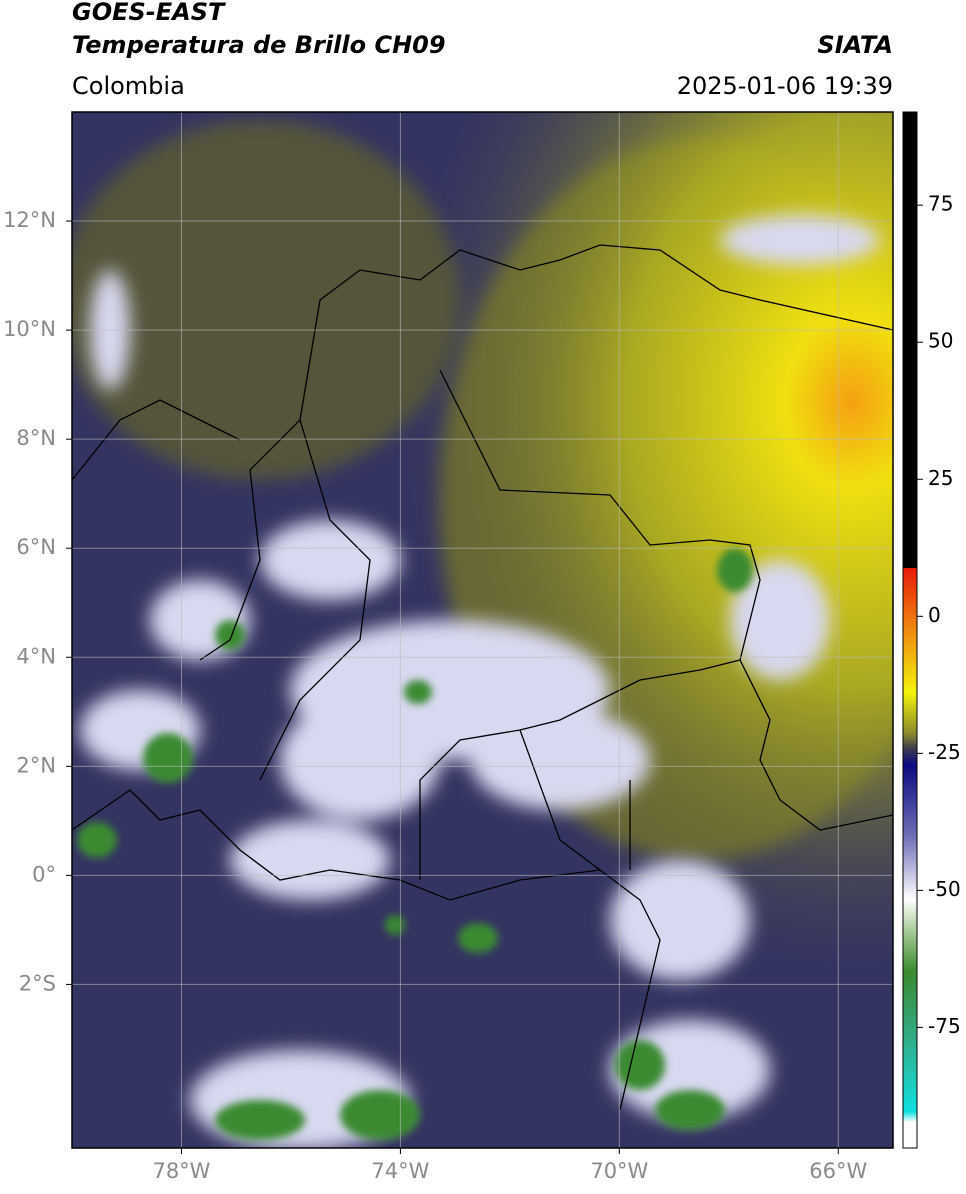 The image size is (966, 1194). I want to click on colorbar-tick-label: 0, so click(934, 615).